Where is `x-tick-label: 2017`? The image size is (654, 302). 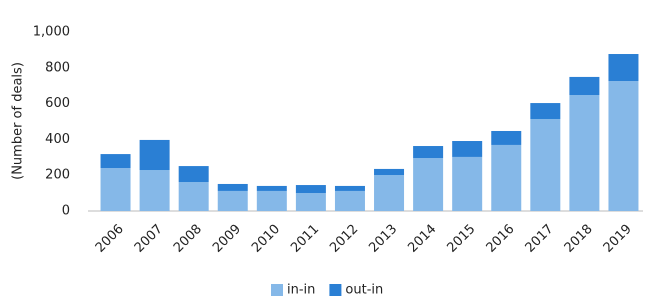 x-tick-label: 2017 is located at coordinates (540, 239).